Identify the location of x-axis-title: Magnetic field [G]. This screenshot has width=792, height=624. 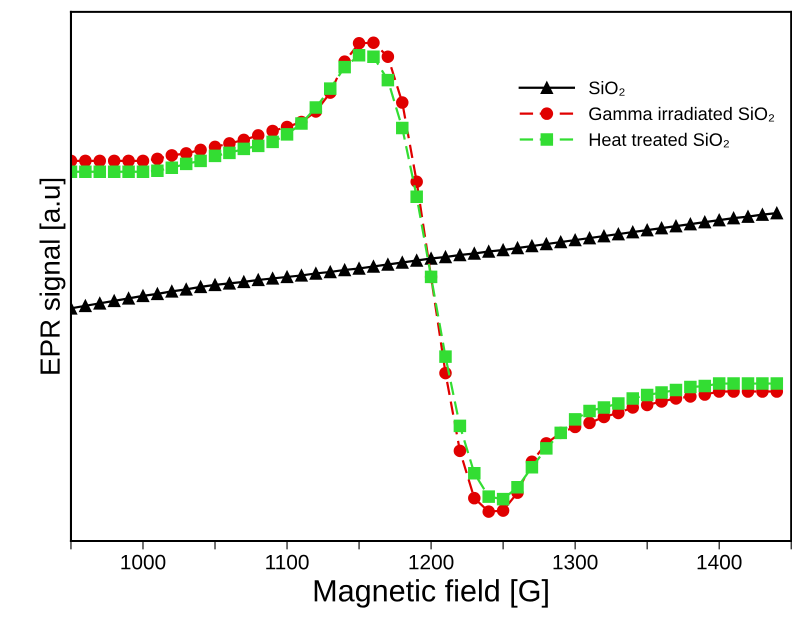
(431, 593).